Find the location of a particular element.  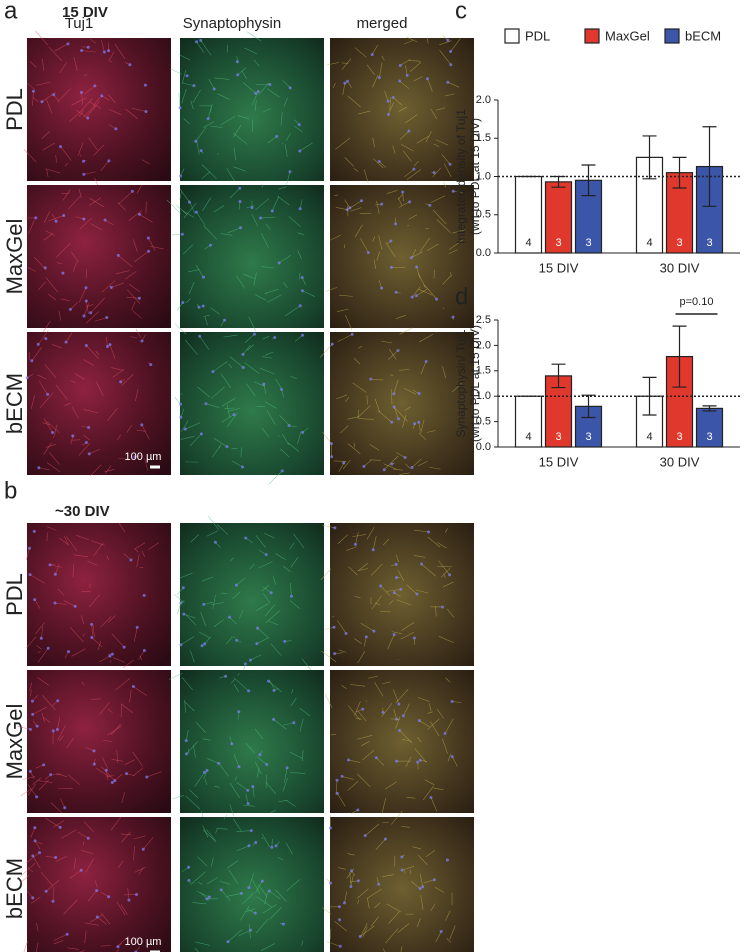

row-label: bECM is located at coordinates (14, 403).